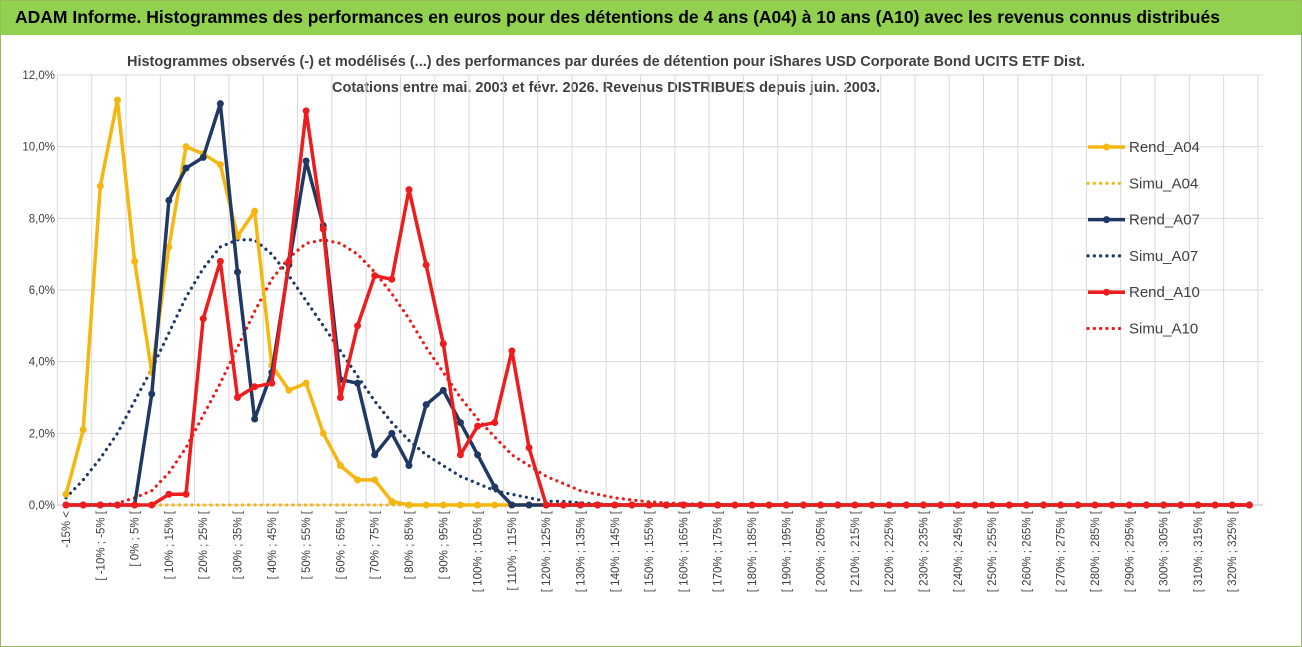  What do you see at coordinates (42, 219) in the screenshot?
I see `y-tick-label: 8,0%` at bounding box center [42, 219].